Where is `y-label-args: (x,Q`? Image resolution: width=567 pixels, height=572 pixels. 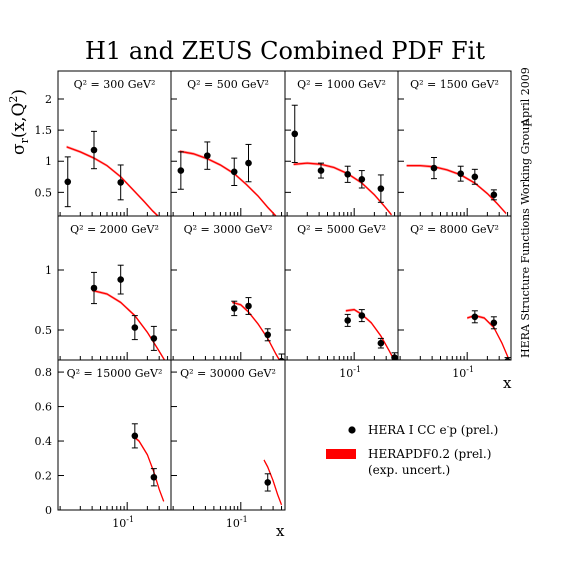 y-label-args: (x,Q is located at coordinates (19, 121).